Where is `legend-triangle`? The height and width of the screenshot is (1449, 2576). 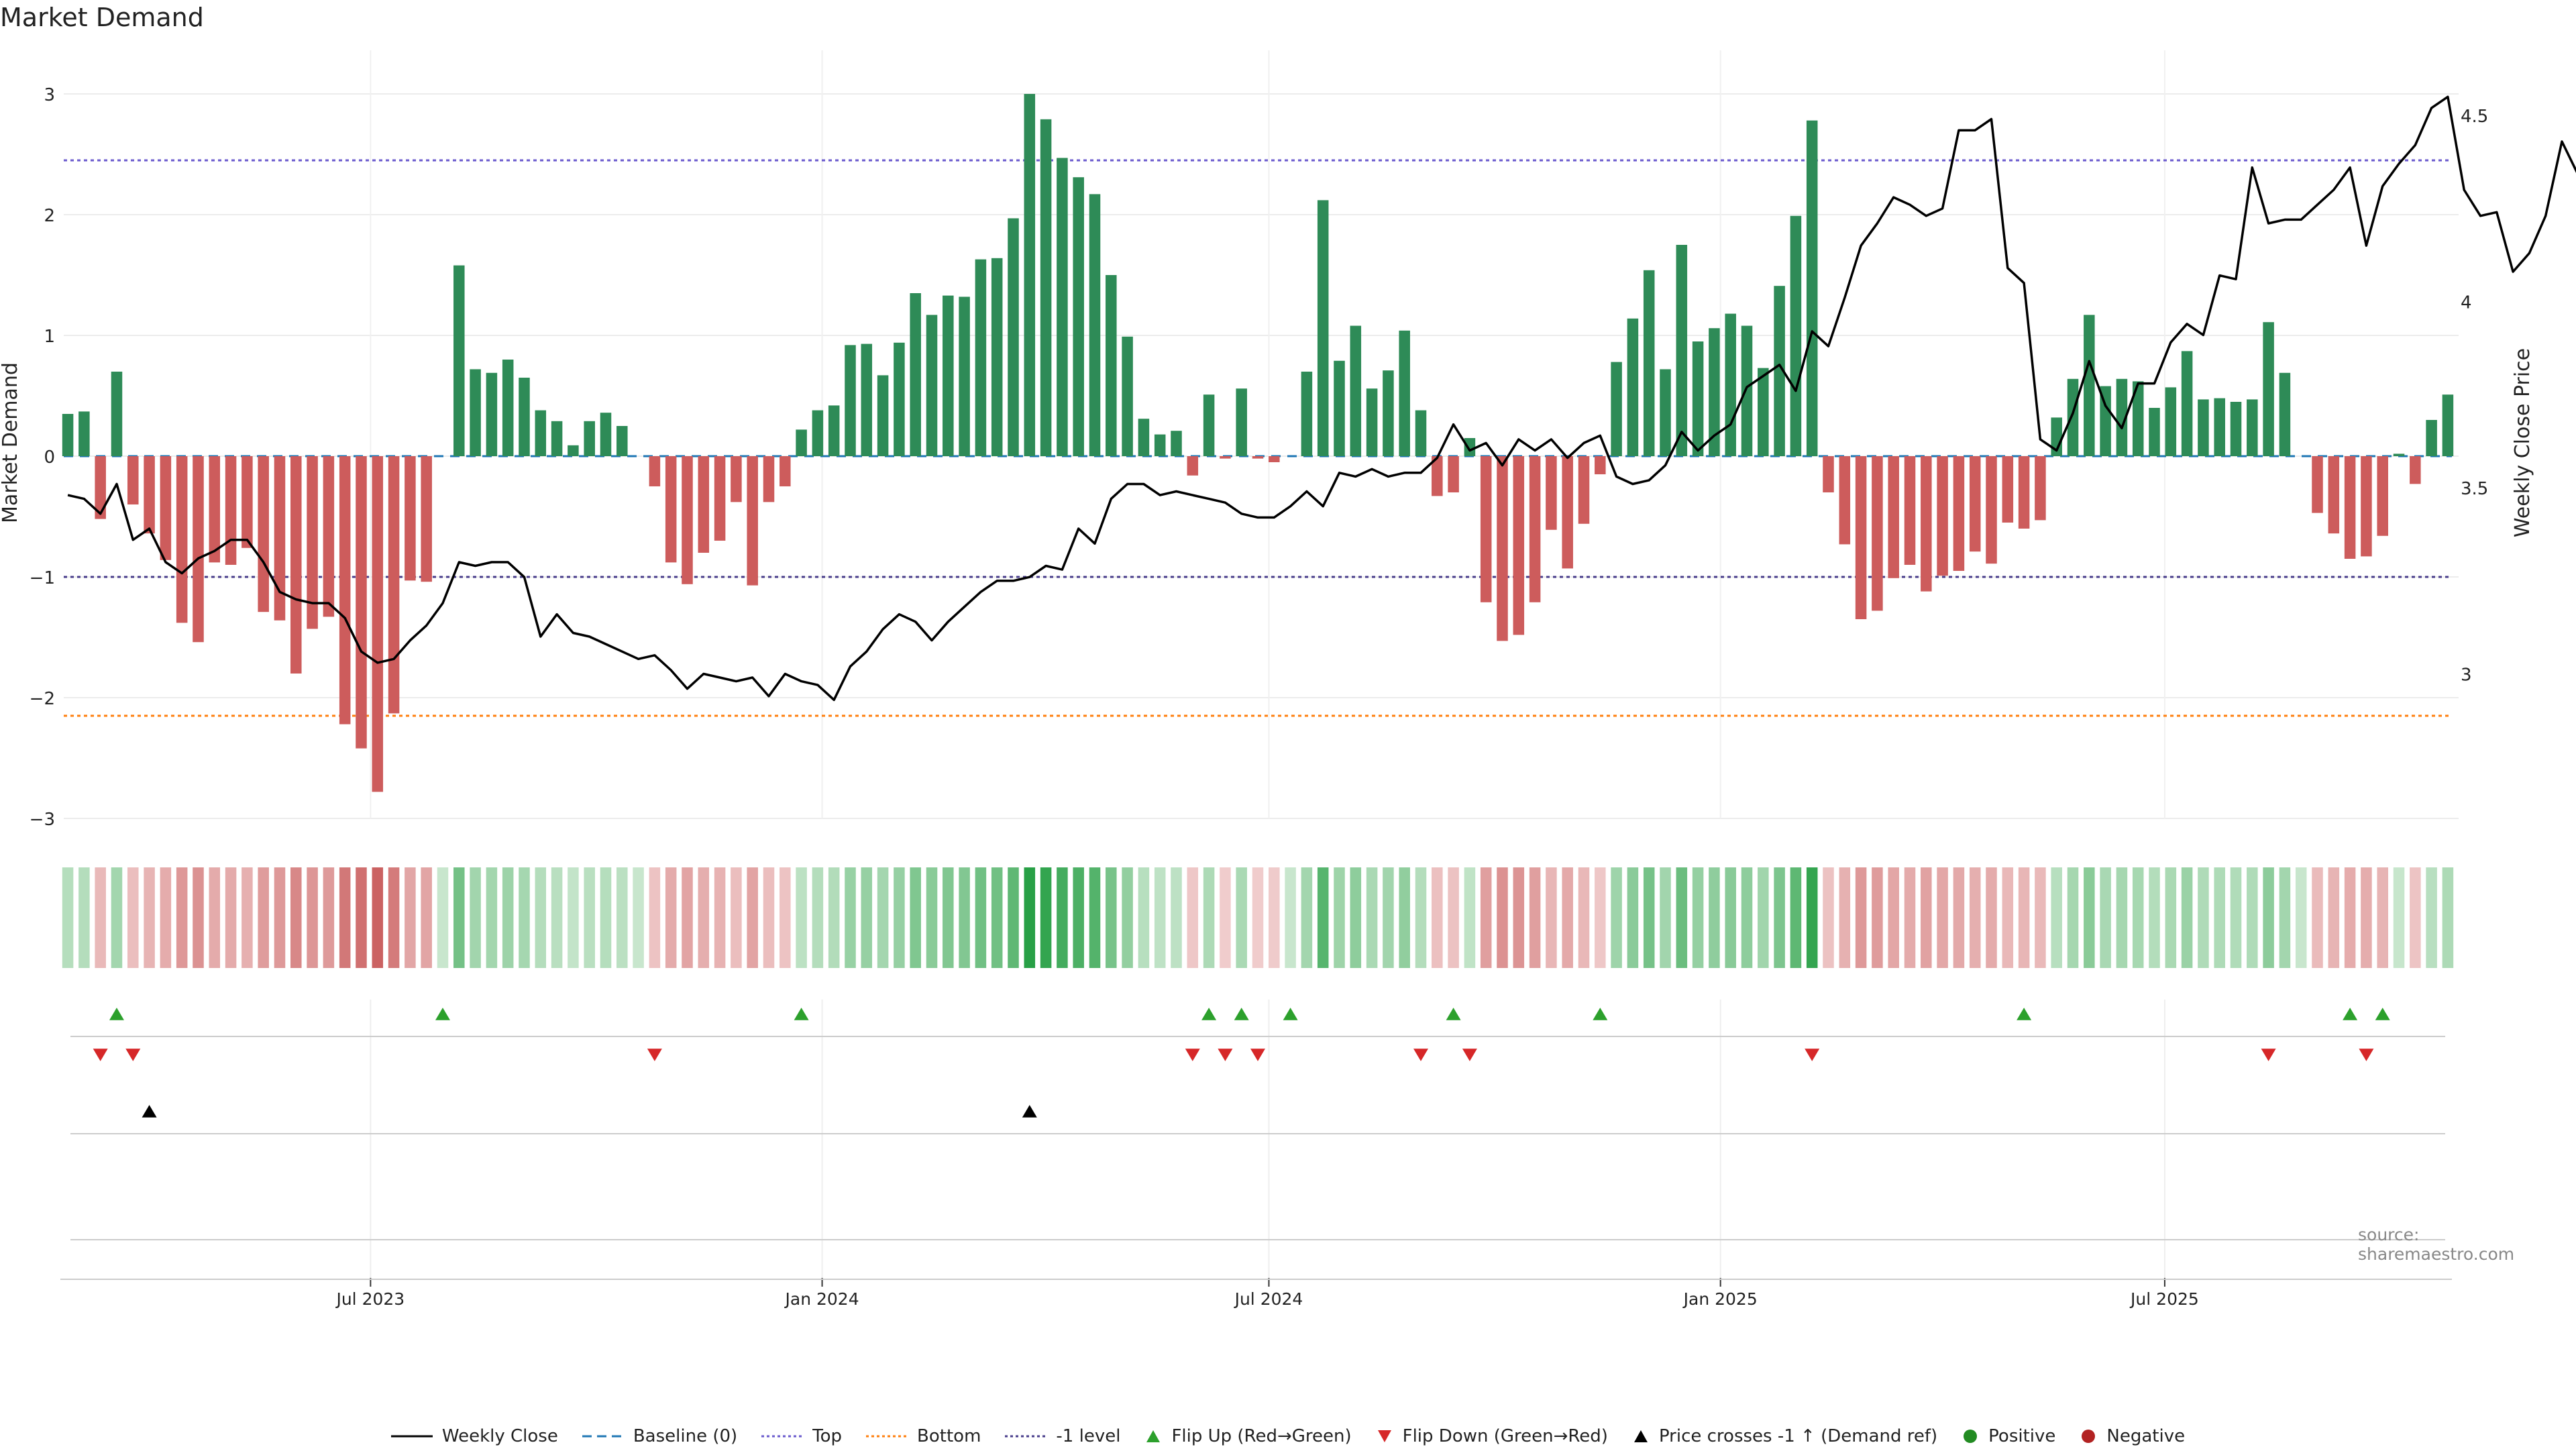 legend-triangle is located at coordinates (1640, 1436).